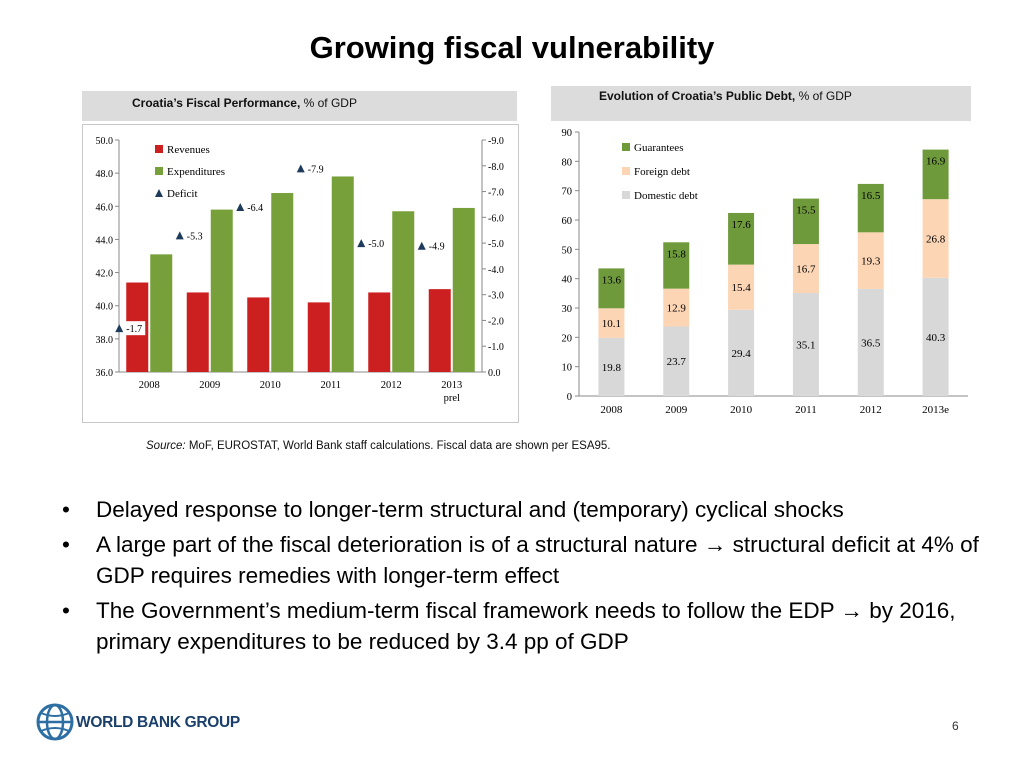  Describe the element at coordinates (159, 193) in the screenshot. I see `legend-swatch-deficit` at that location.